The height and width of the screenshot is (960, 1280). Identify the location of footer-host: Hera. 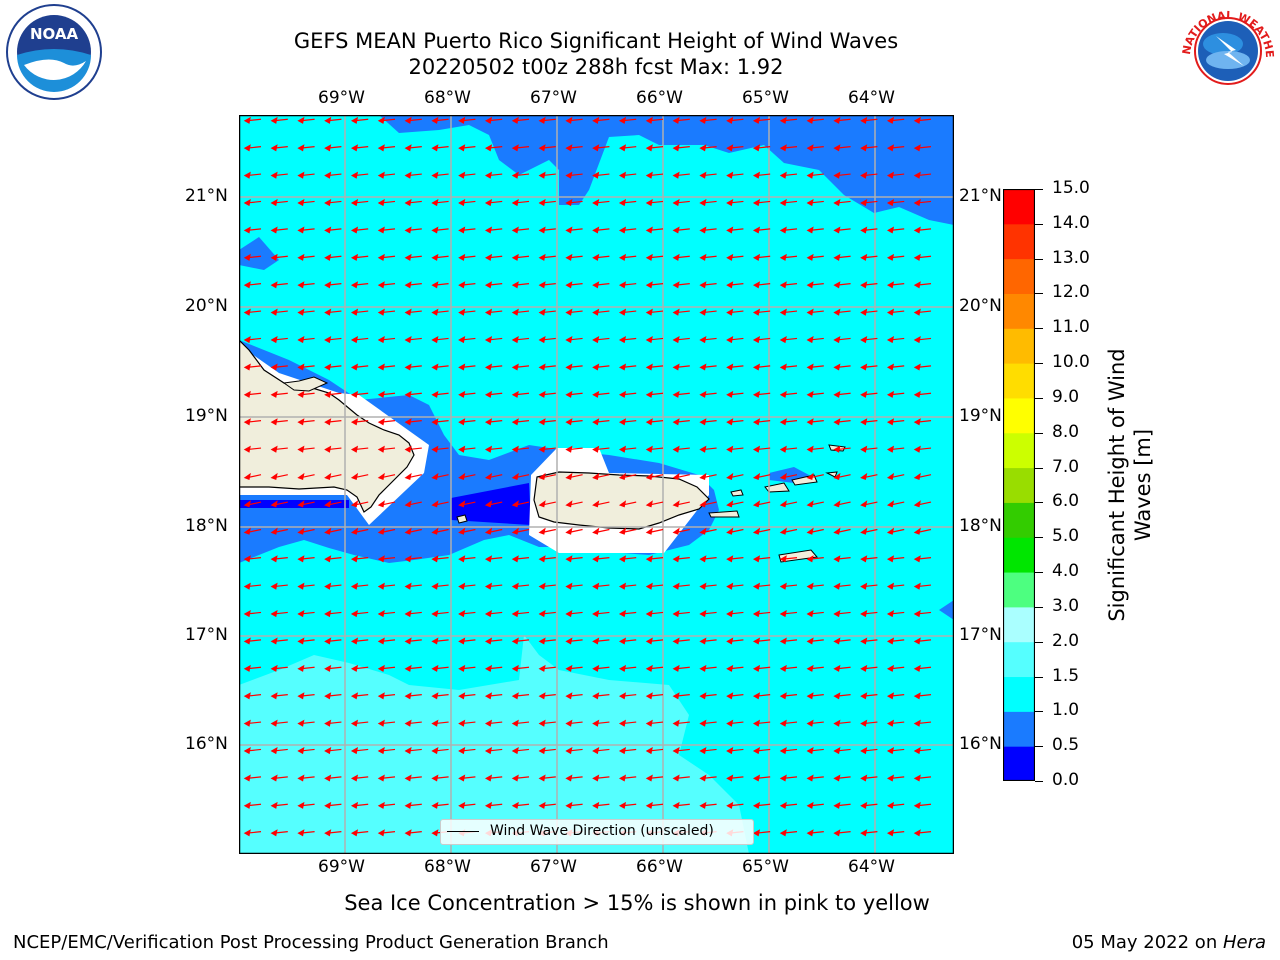
(1244, 942).